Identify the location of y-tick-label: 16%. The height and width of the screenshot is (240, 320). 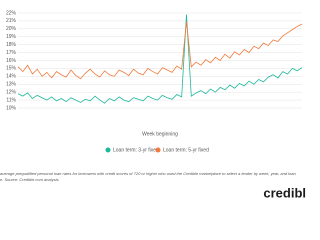
(11, 61).